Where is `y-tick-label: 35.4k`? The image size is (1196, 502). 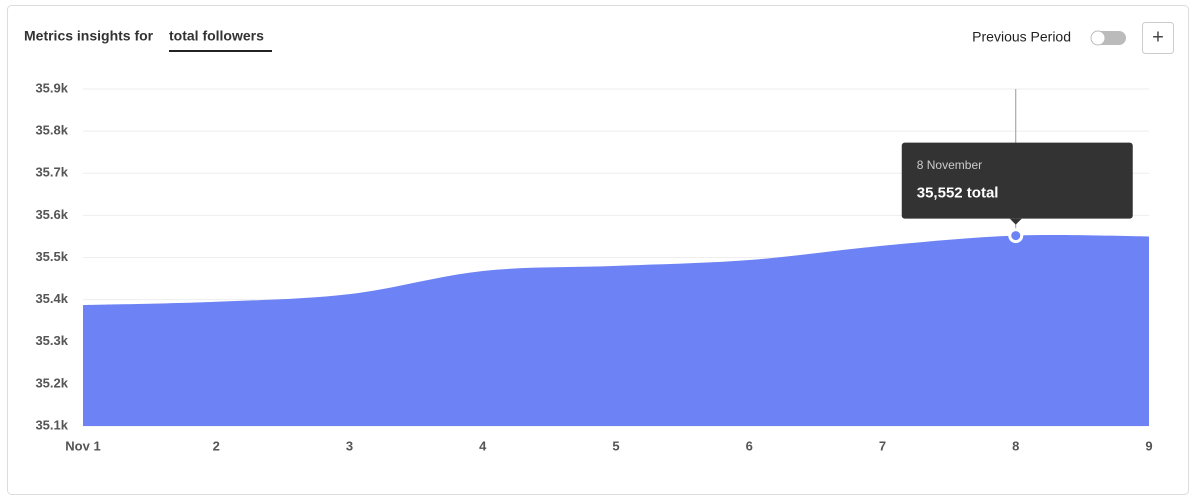 y-tick-label: 35.4k is located at coordinates (51, 298).